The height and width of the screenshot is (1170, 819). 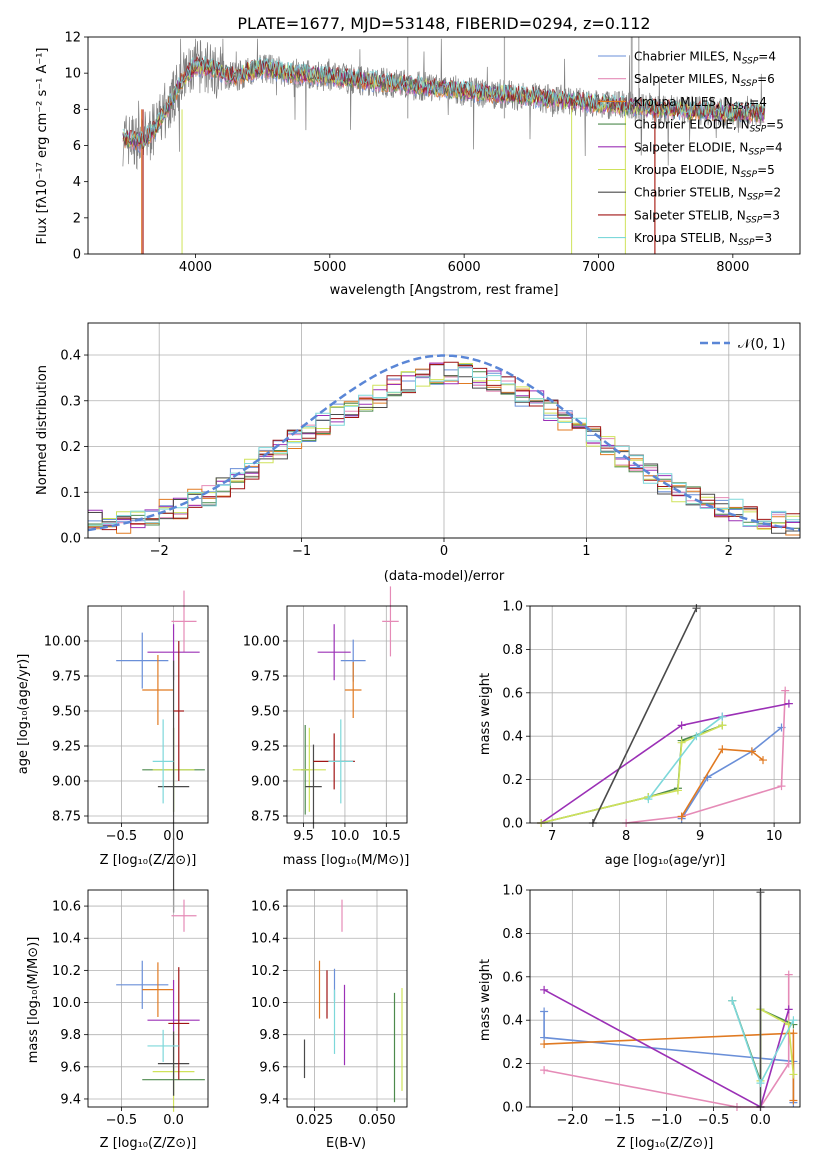 I want to click on mass_vs_ebv-ytick-label: 9.4, so click(x=269, y=1099).